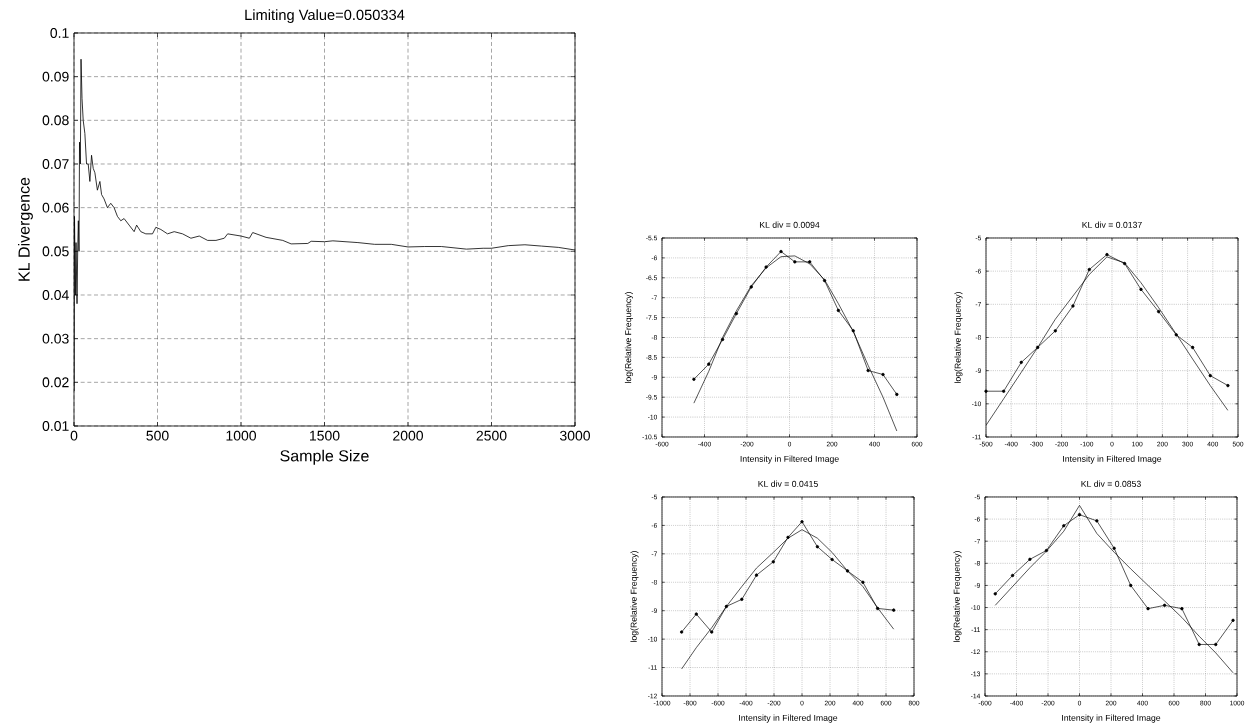 This screenshot has height=727, width=1248. Describe the element at coordinates (789, 224) in the screenshot. I see `chart-title: KL div = 0.0094` at that location.